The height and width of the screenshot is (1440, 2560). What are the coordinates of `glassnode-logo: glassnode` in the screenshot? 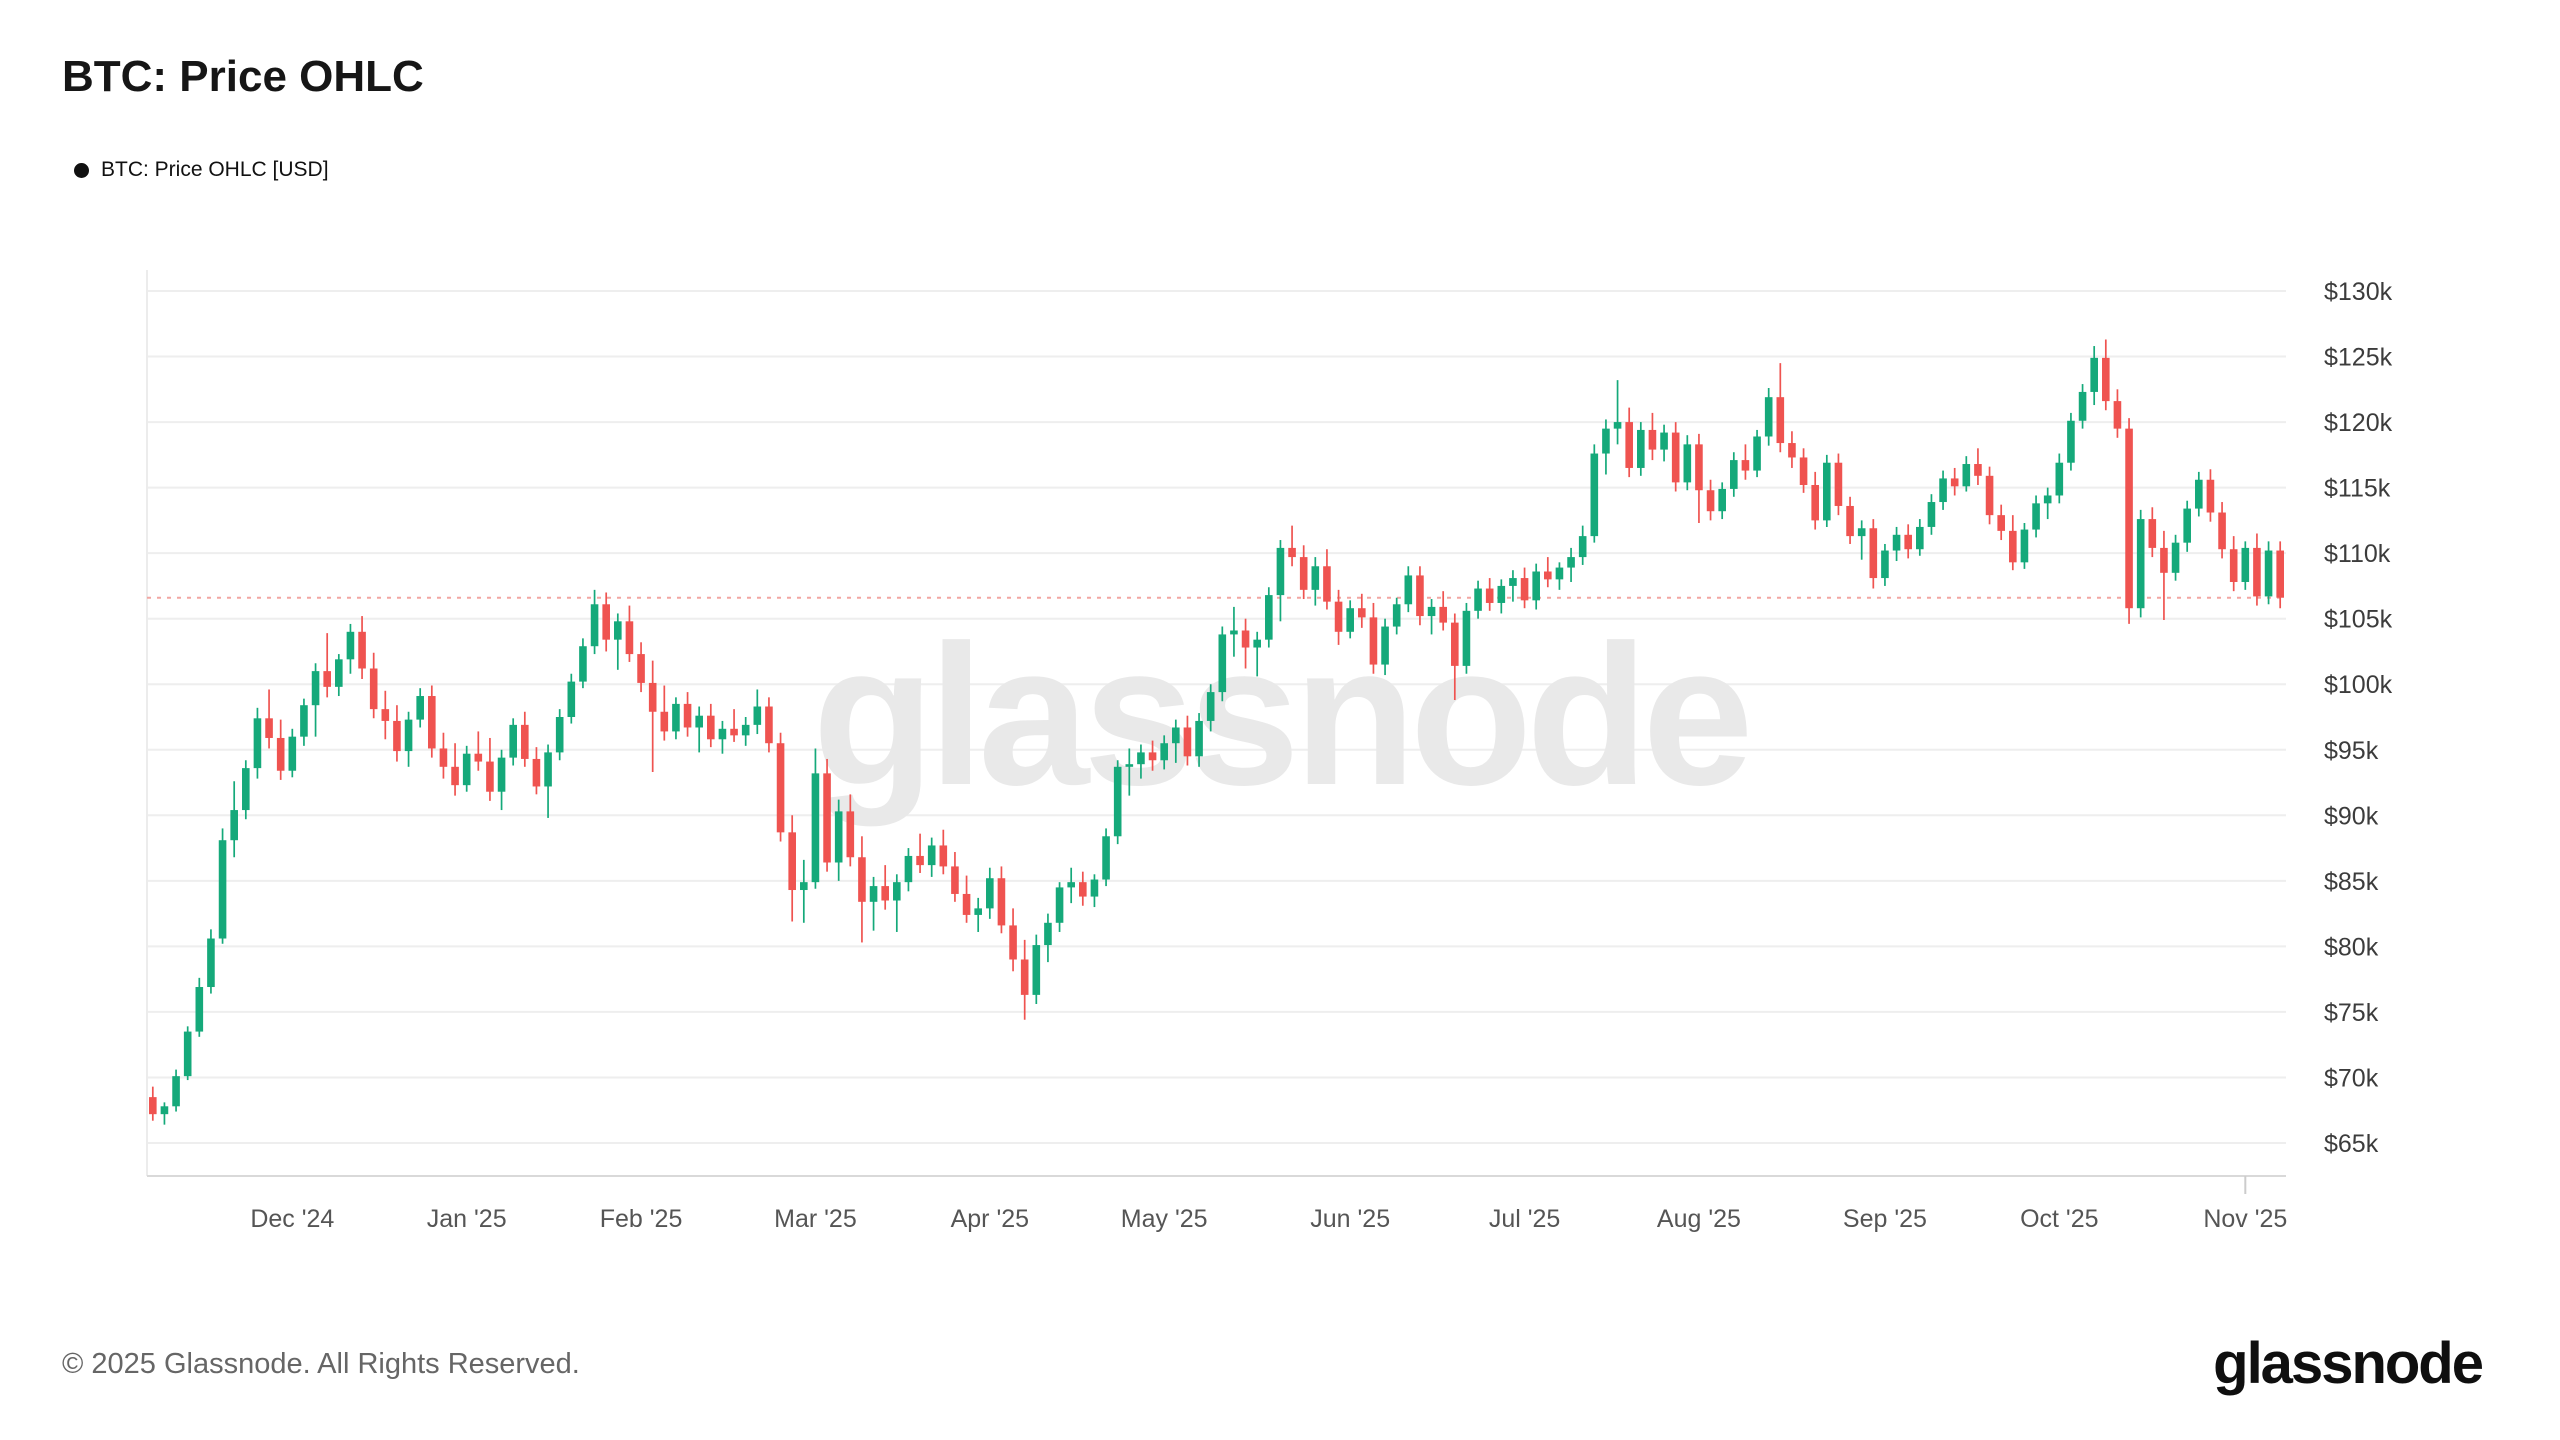 It's located at (2348, 1363).